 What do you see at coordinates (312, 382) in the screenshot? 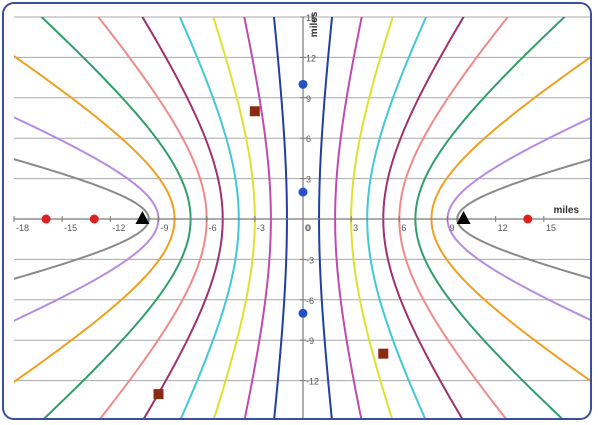
I see `y-tick-label: -12` at bounding box center [312, 382].